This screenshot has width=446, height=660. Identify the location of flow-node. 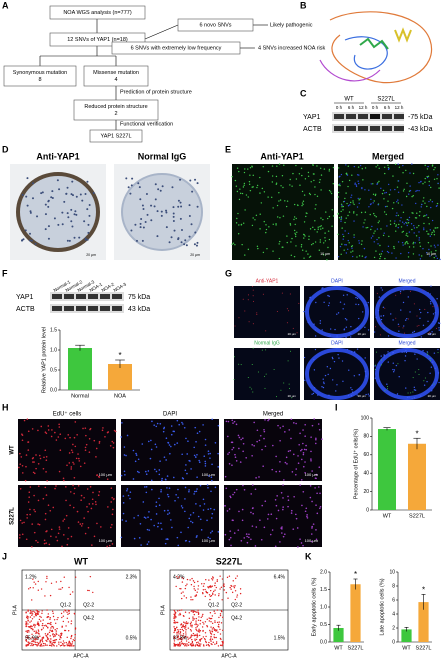
(116, 110).